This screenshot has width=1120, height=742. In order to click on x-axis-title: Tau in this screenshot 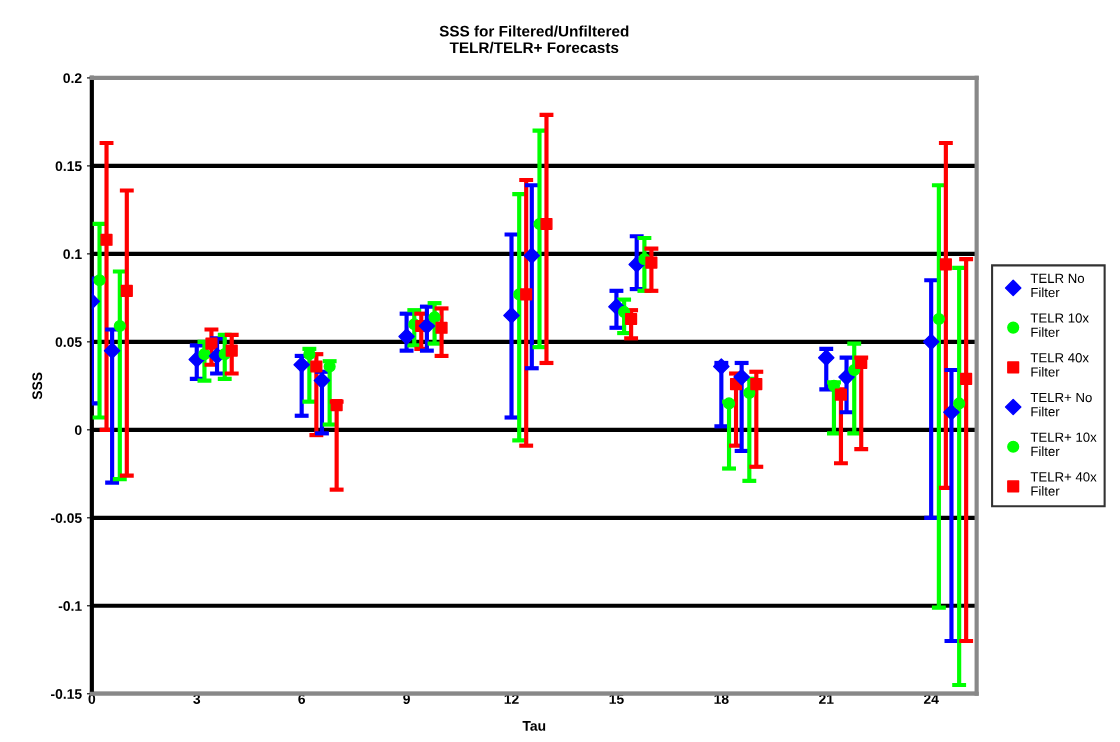, I will do `click(534, 726)`.